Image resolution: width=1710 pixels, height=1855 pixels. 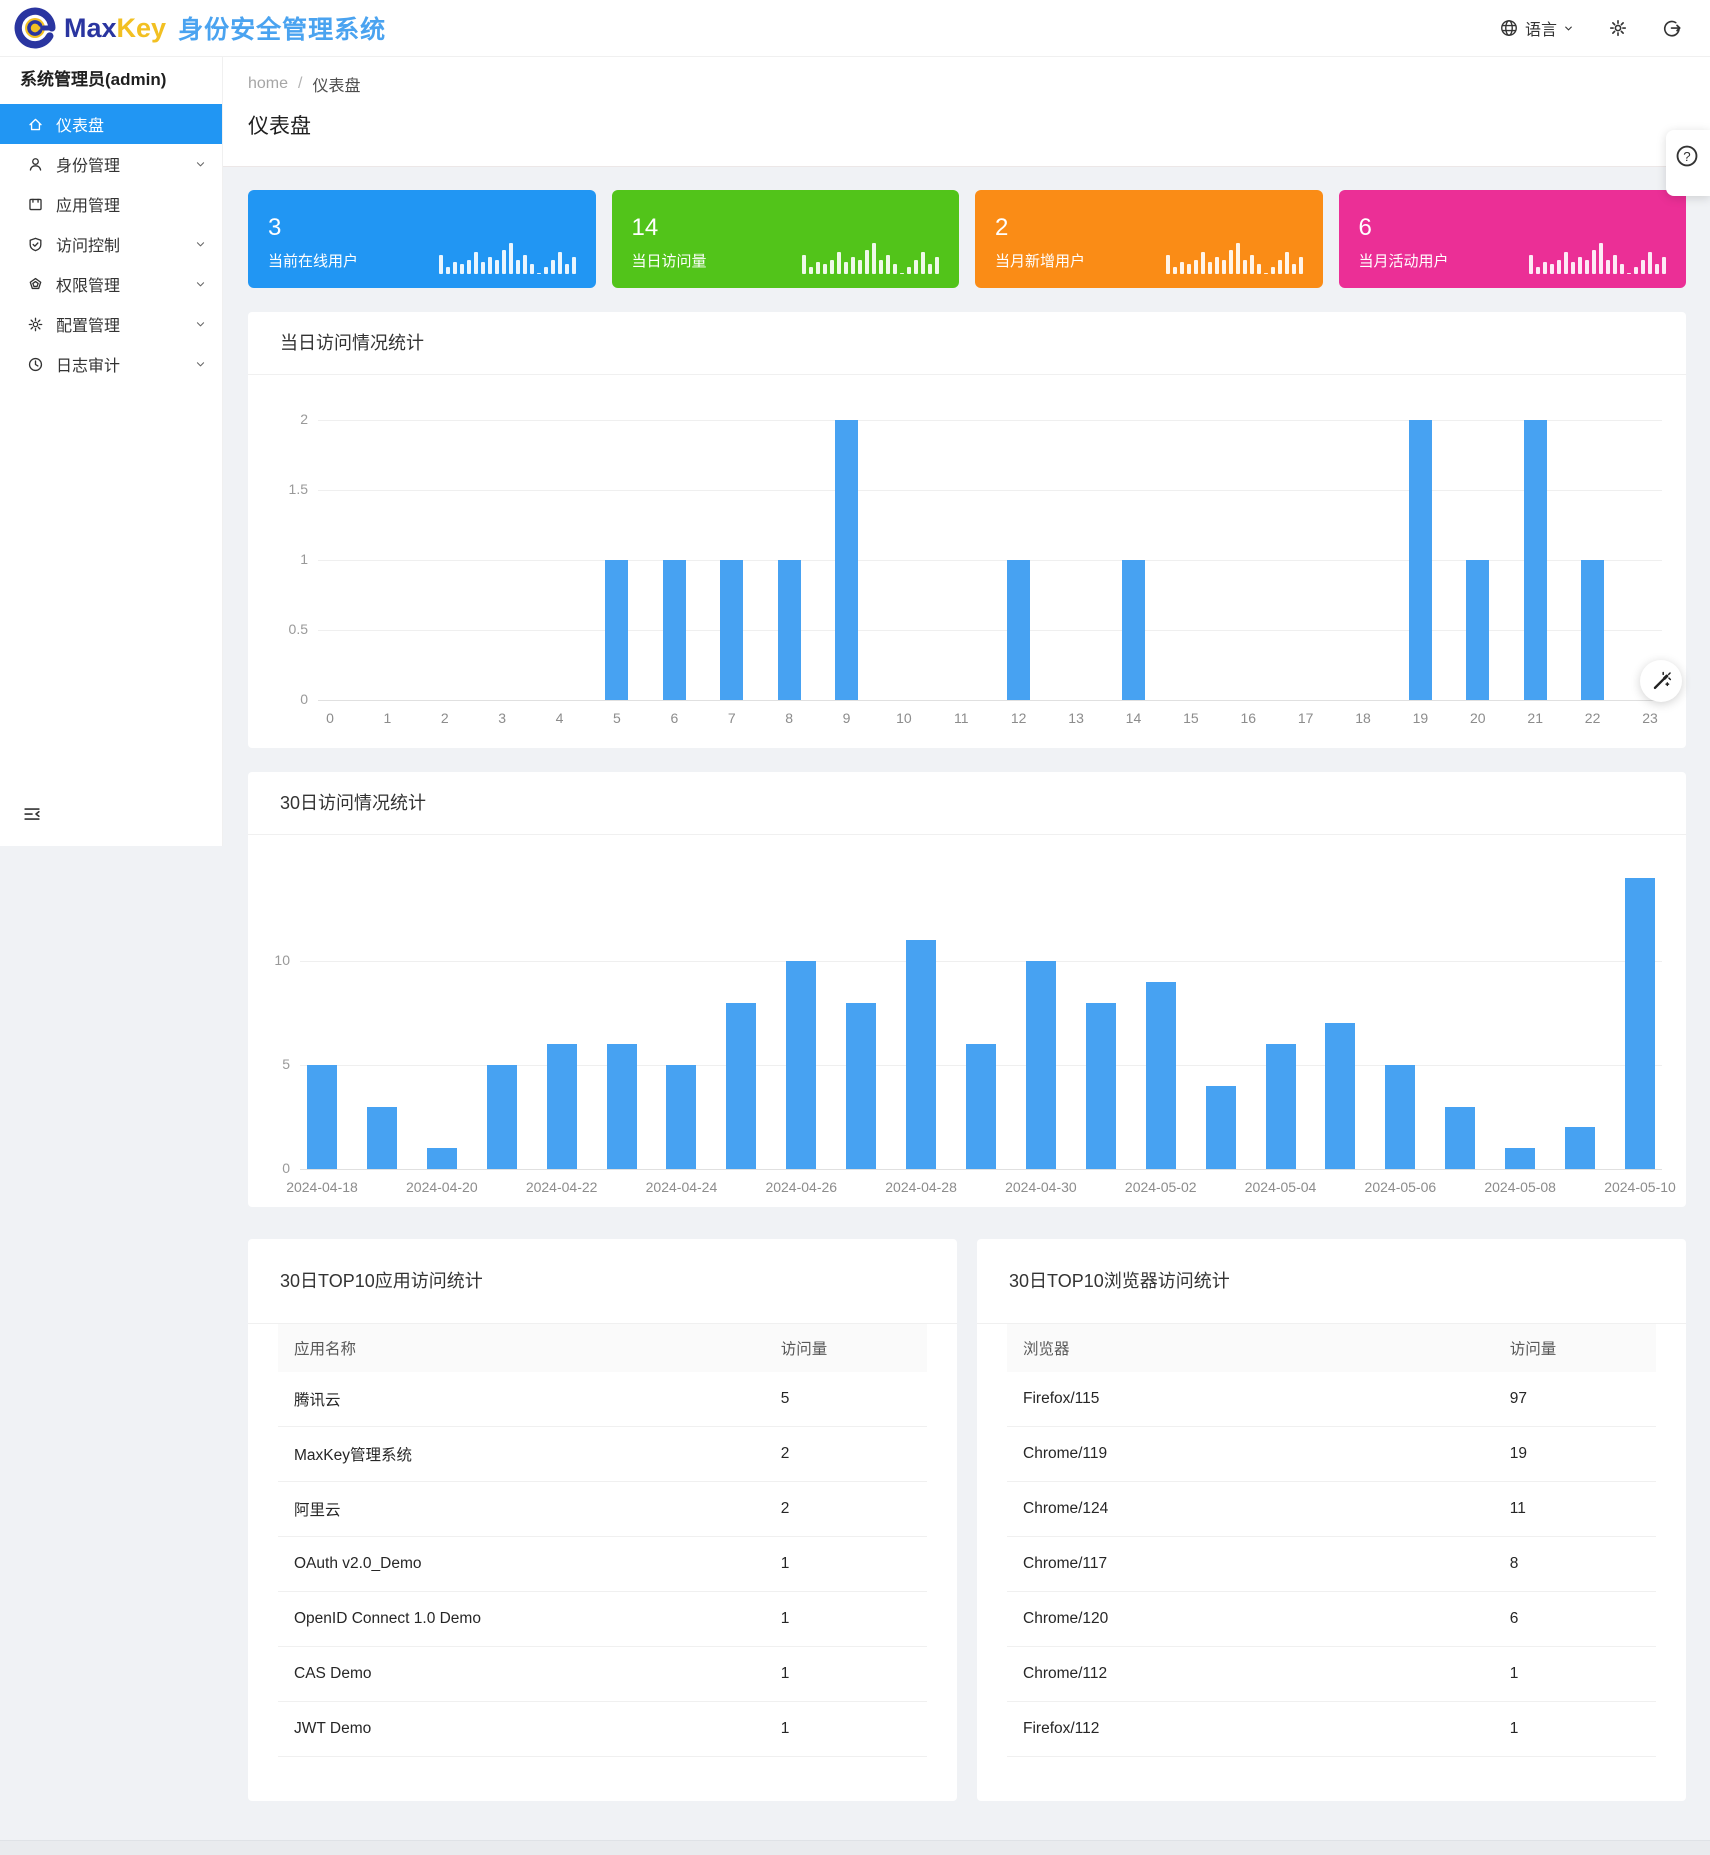 I want to click on sidebar-item-dashboard: 仪表盘, so click(x=111, y=124).